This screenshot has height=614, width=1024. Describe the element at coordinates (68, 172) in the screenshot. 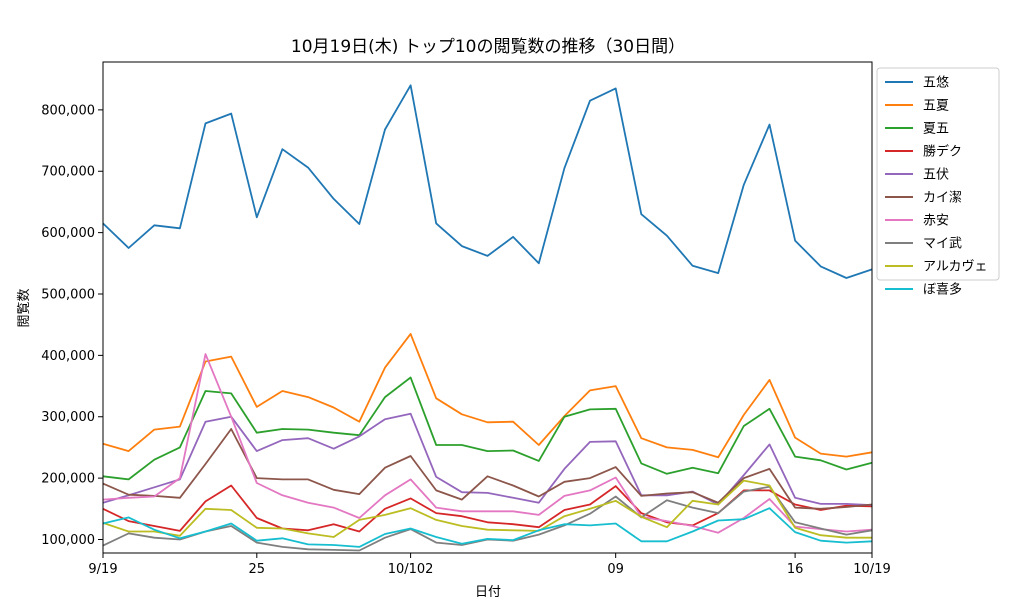

I see `y-tick-label: 700,000` at that location.